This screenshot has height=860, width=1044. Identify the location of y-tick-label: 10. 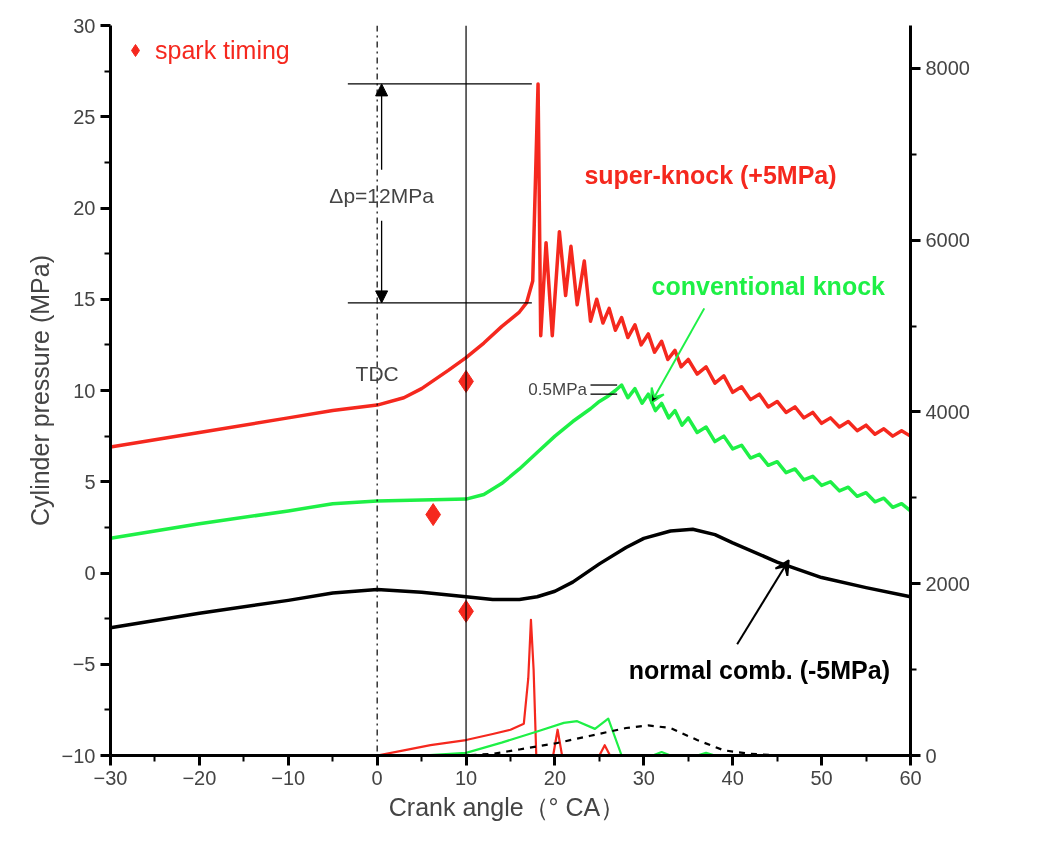
(84, 390).